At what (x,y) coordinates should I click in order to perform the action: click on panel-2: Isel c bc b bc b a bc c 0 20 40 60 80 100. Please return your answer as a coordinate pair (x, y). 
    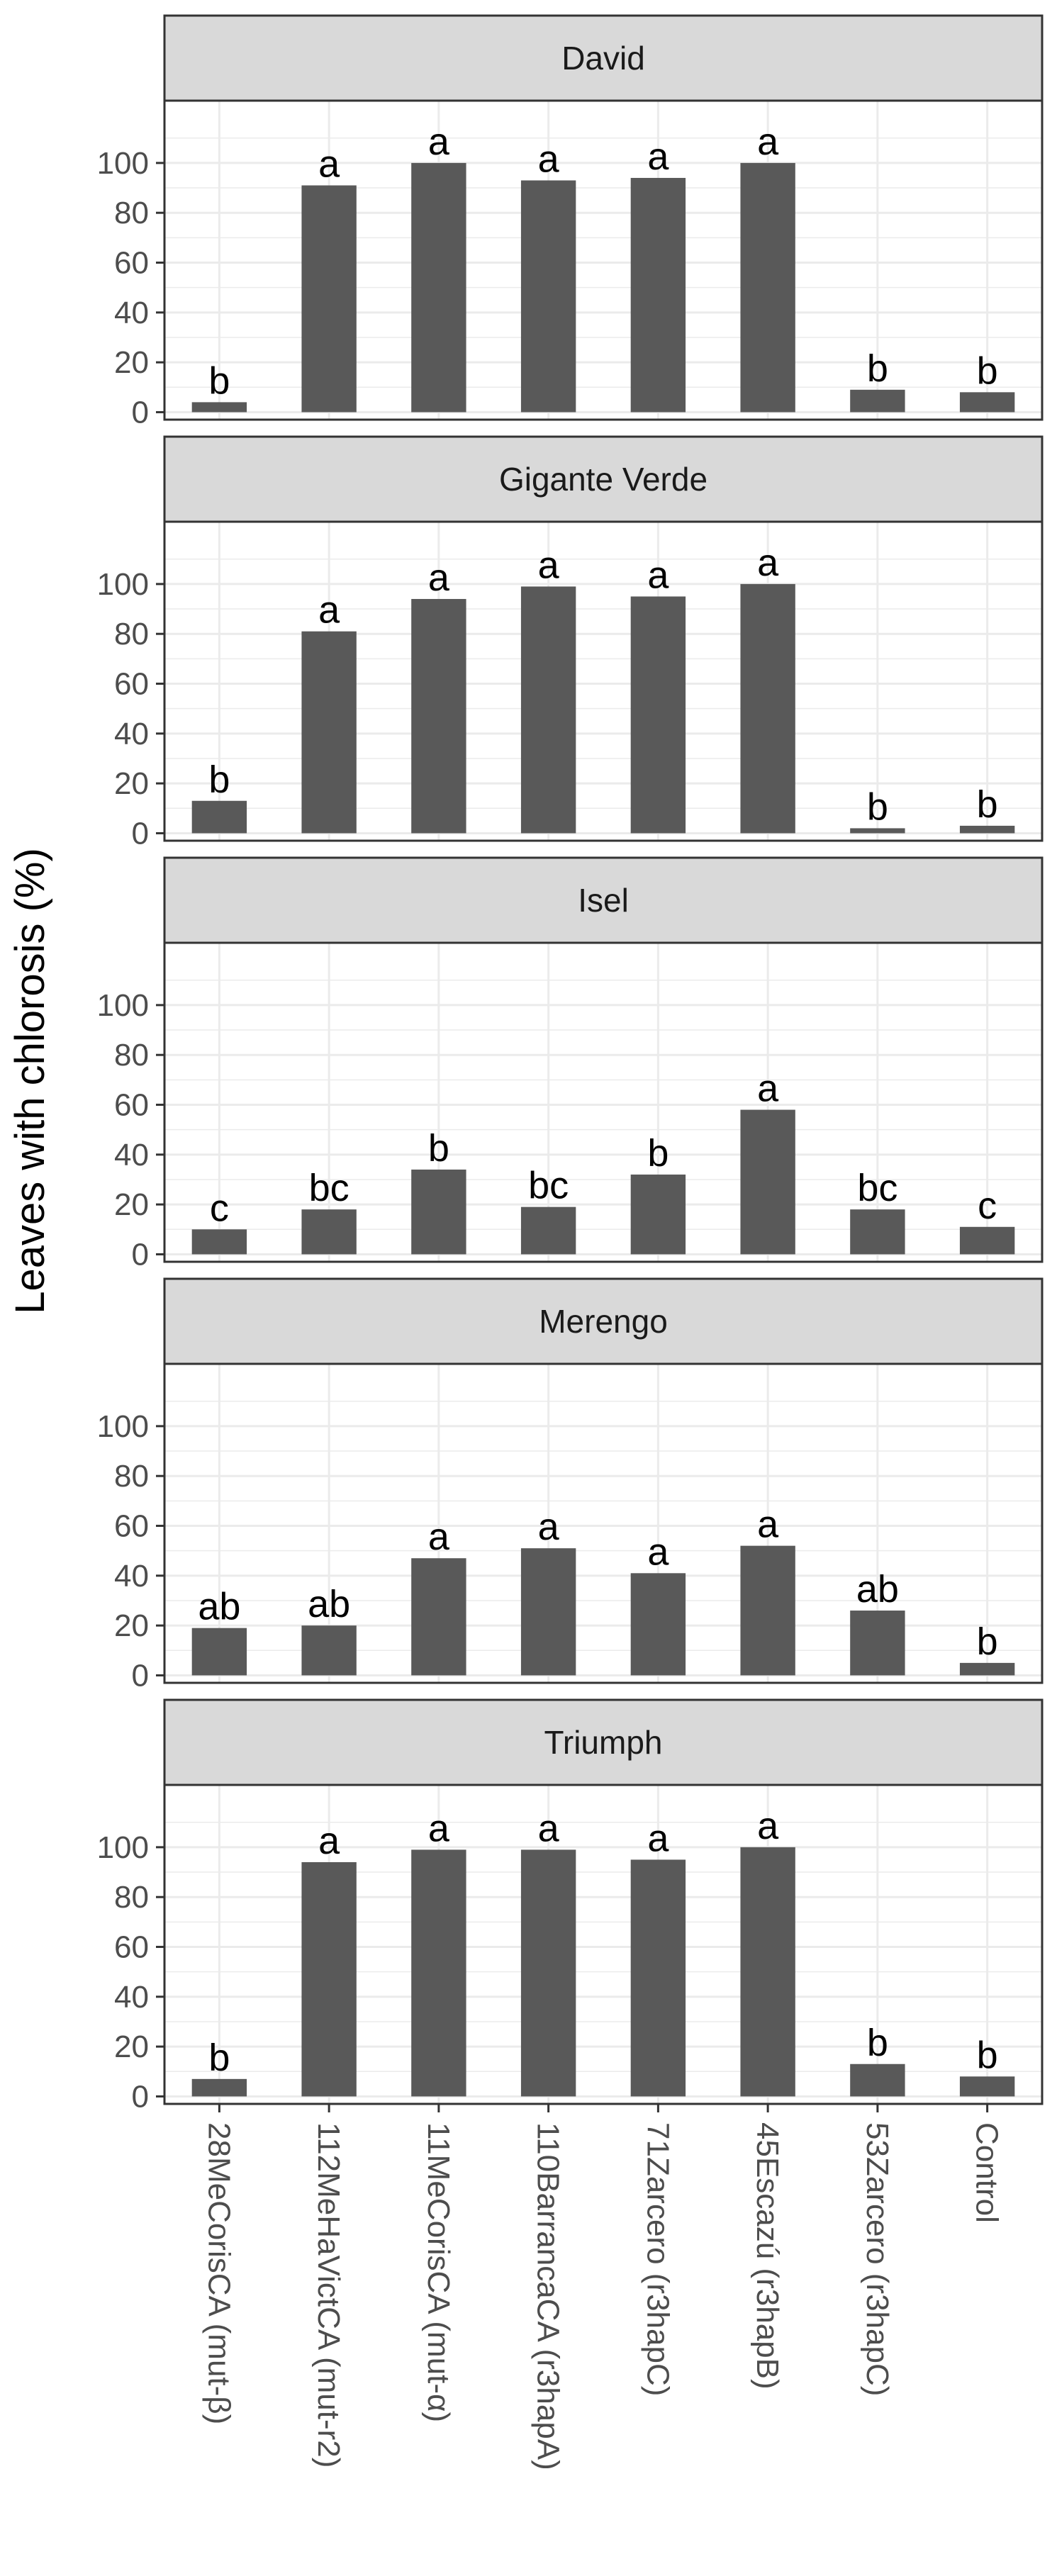
    Looking at the image, I should click on (571, 1064).